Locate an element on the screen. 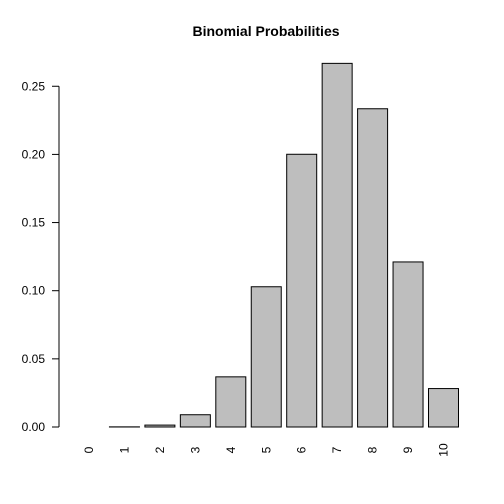 The height and width of the screenshot is (504, 504). y-tick-label: 0.05 is located at coordinates (34, 359).